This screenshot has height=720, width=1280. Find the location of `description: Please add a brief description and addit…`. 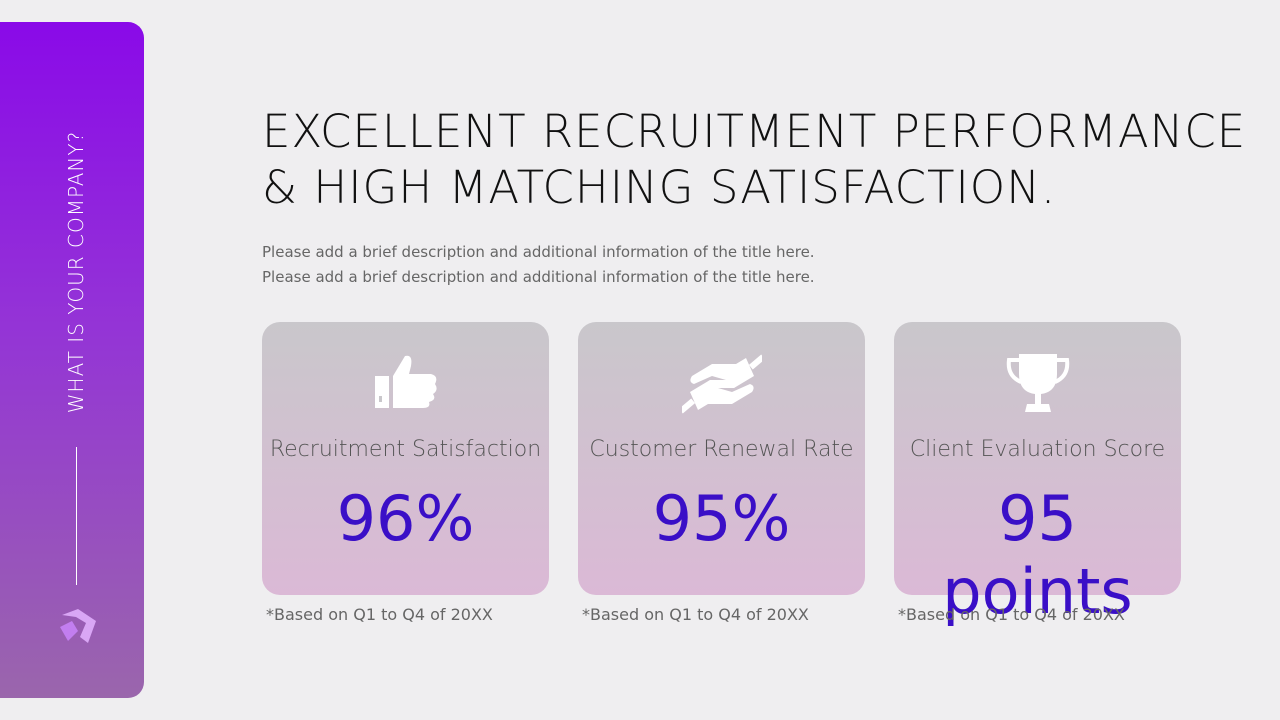

description: Please add a brief description and addit… is located at coordinates (538, 265).